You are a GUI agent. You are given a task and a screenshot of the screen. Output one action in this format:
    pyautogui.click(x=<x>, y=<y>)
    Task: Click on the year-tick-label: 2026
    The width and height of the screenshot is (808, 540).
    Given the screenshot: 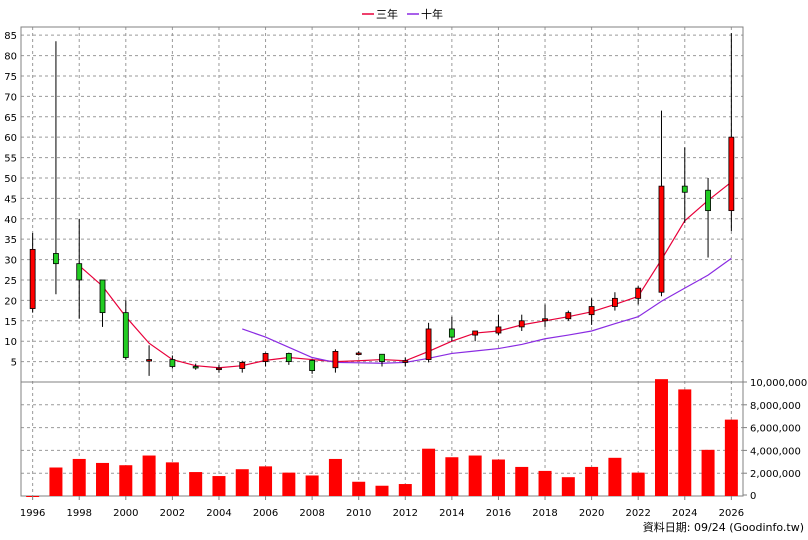 What is the action you would take?
    pyautogui.click(x=731, y=513)
    